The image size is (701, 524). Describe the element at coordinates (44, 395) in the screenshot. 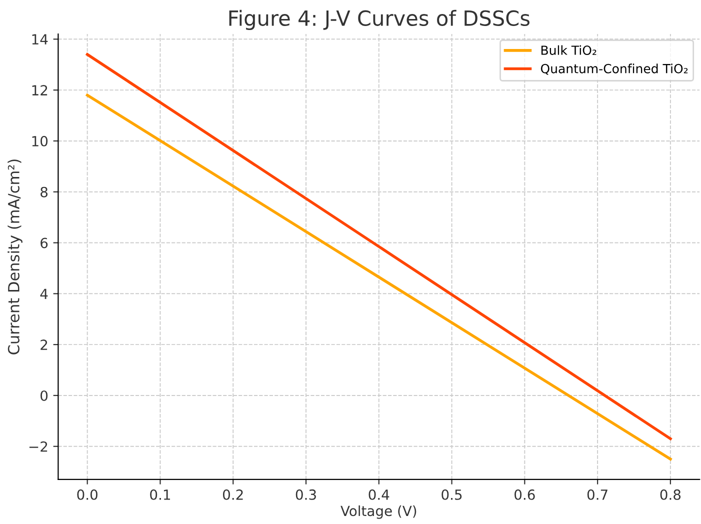

I see `y-tick-label: 0` at that location.